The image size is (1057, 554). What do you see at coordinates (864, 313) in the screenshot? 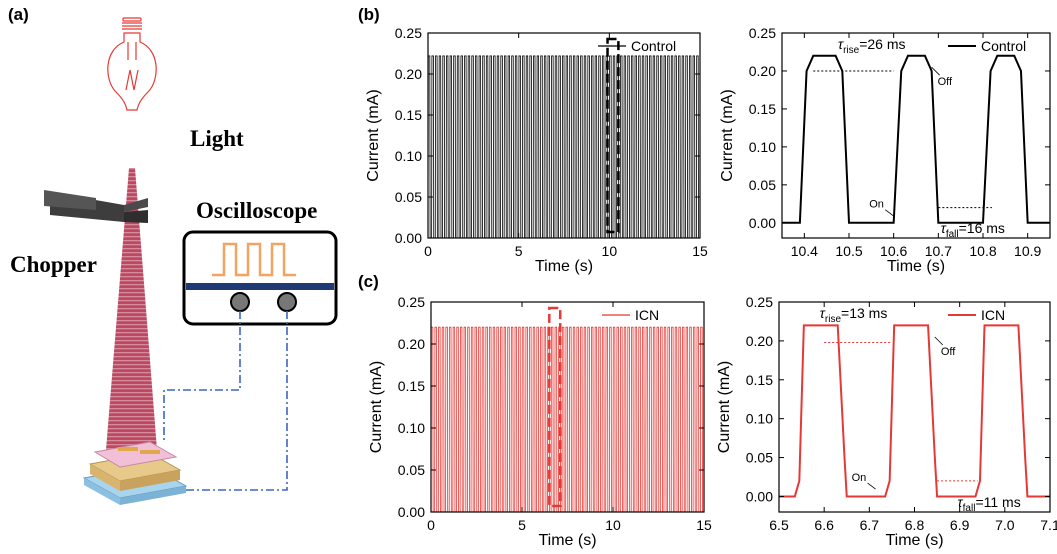
I see `rise-value: =13 ms` at bounding box center [864, 313].